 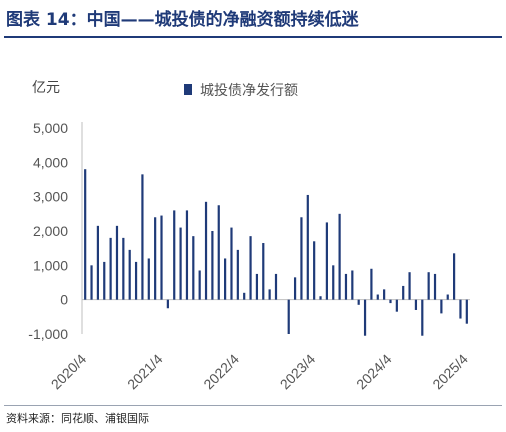 What do you see at coordinates (249, 91) in the screenshot?
I see `legend-label: 城投债净发行额` at bounding box center [249, 91].